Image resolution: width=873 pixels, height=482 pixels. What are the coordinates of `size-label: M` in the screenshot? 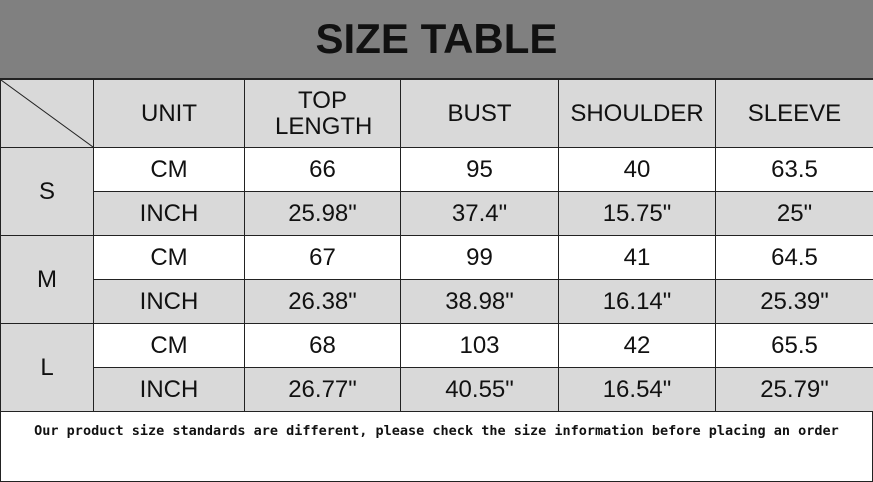 It's located at (47, 279).